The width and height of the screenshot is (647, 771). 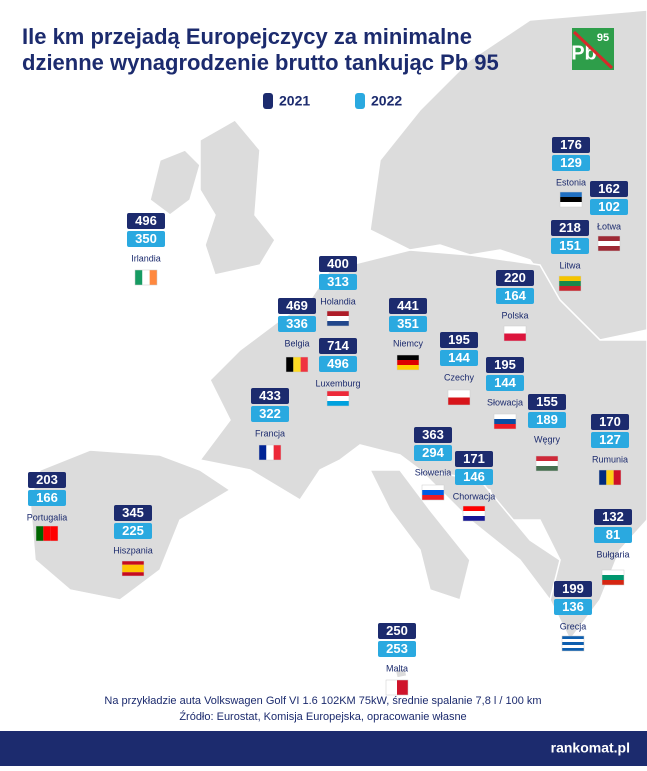 I want to click on logo-text: Pb, so click(x=584, y=53).